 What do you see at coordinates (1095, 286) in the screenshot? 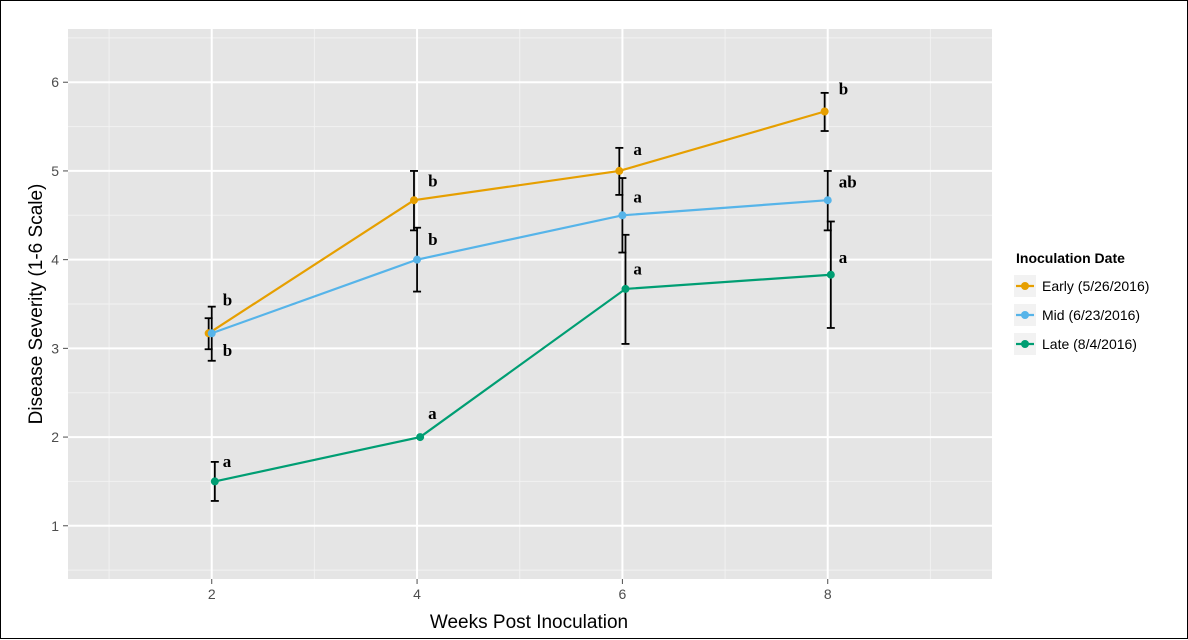
I see `legend-label-early: Early (5/26/2016)` at bounding box center [1095, 286].